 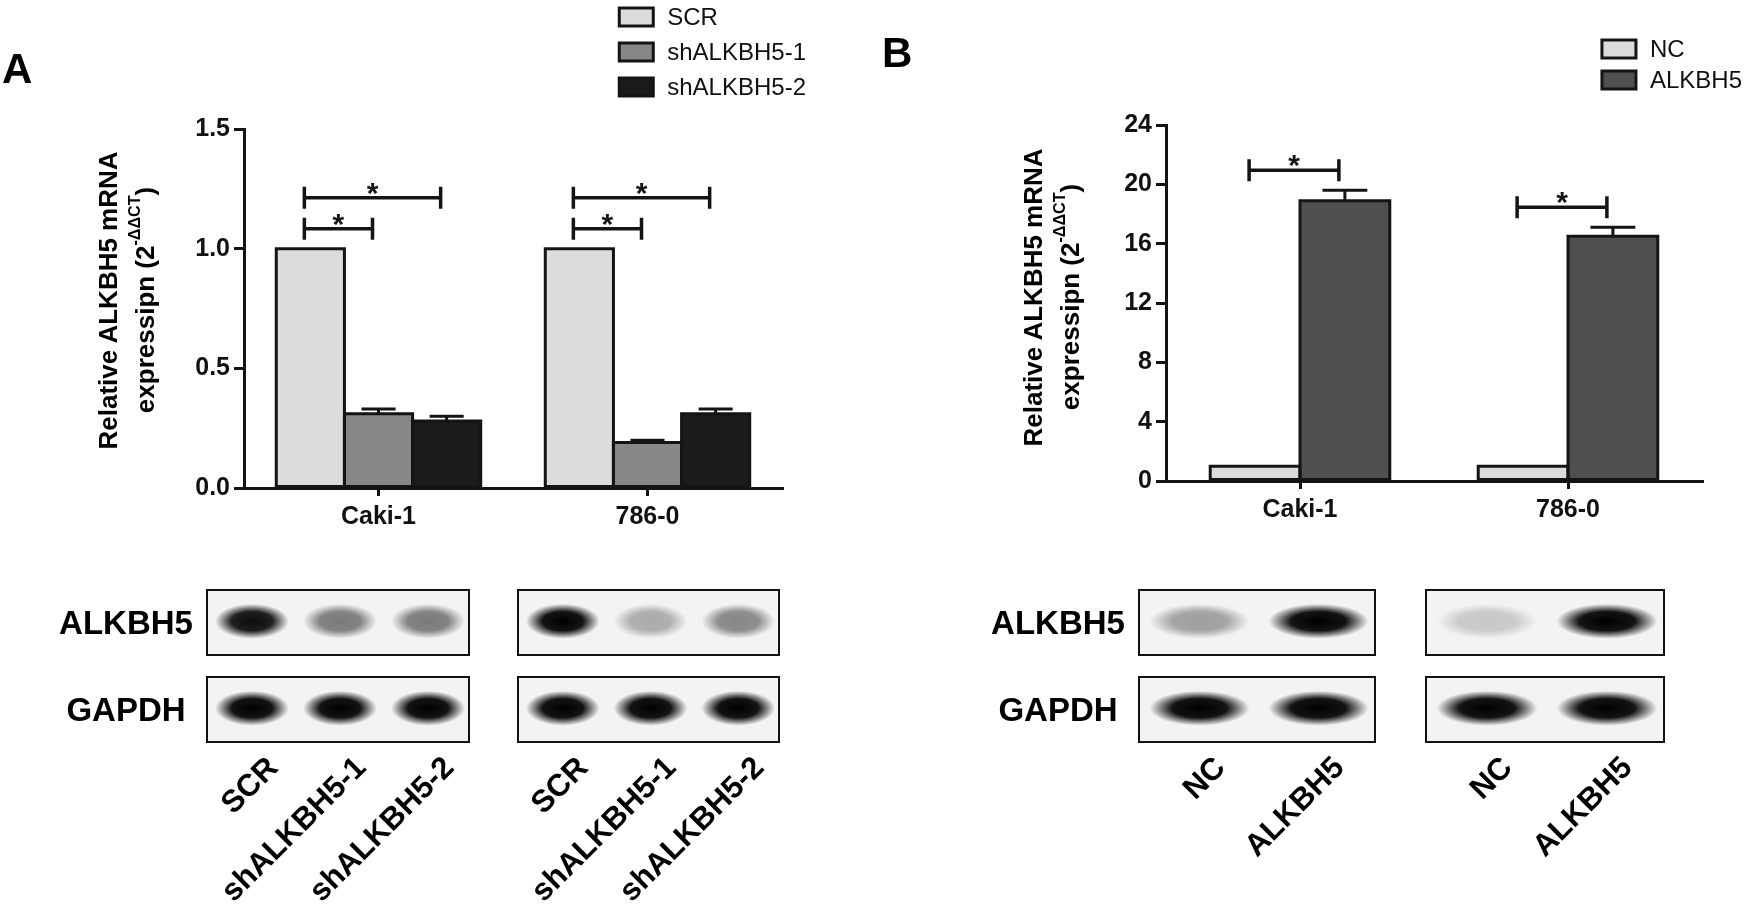 I want to click on y-tick-label: 4, so click(x=1145, y=419).